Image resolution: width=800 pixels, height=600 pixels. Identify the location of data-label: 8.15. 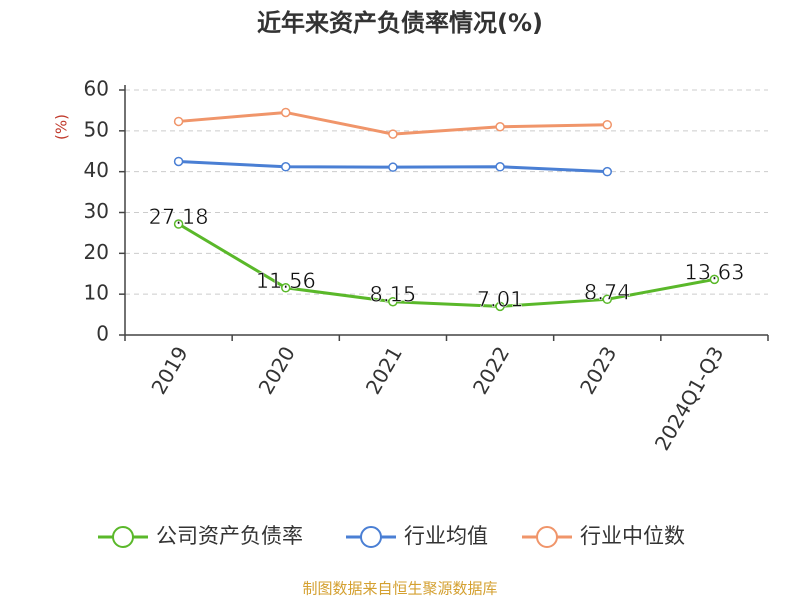
(393, 295).